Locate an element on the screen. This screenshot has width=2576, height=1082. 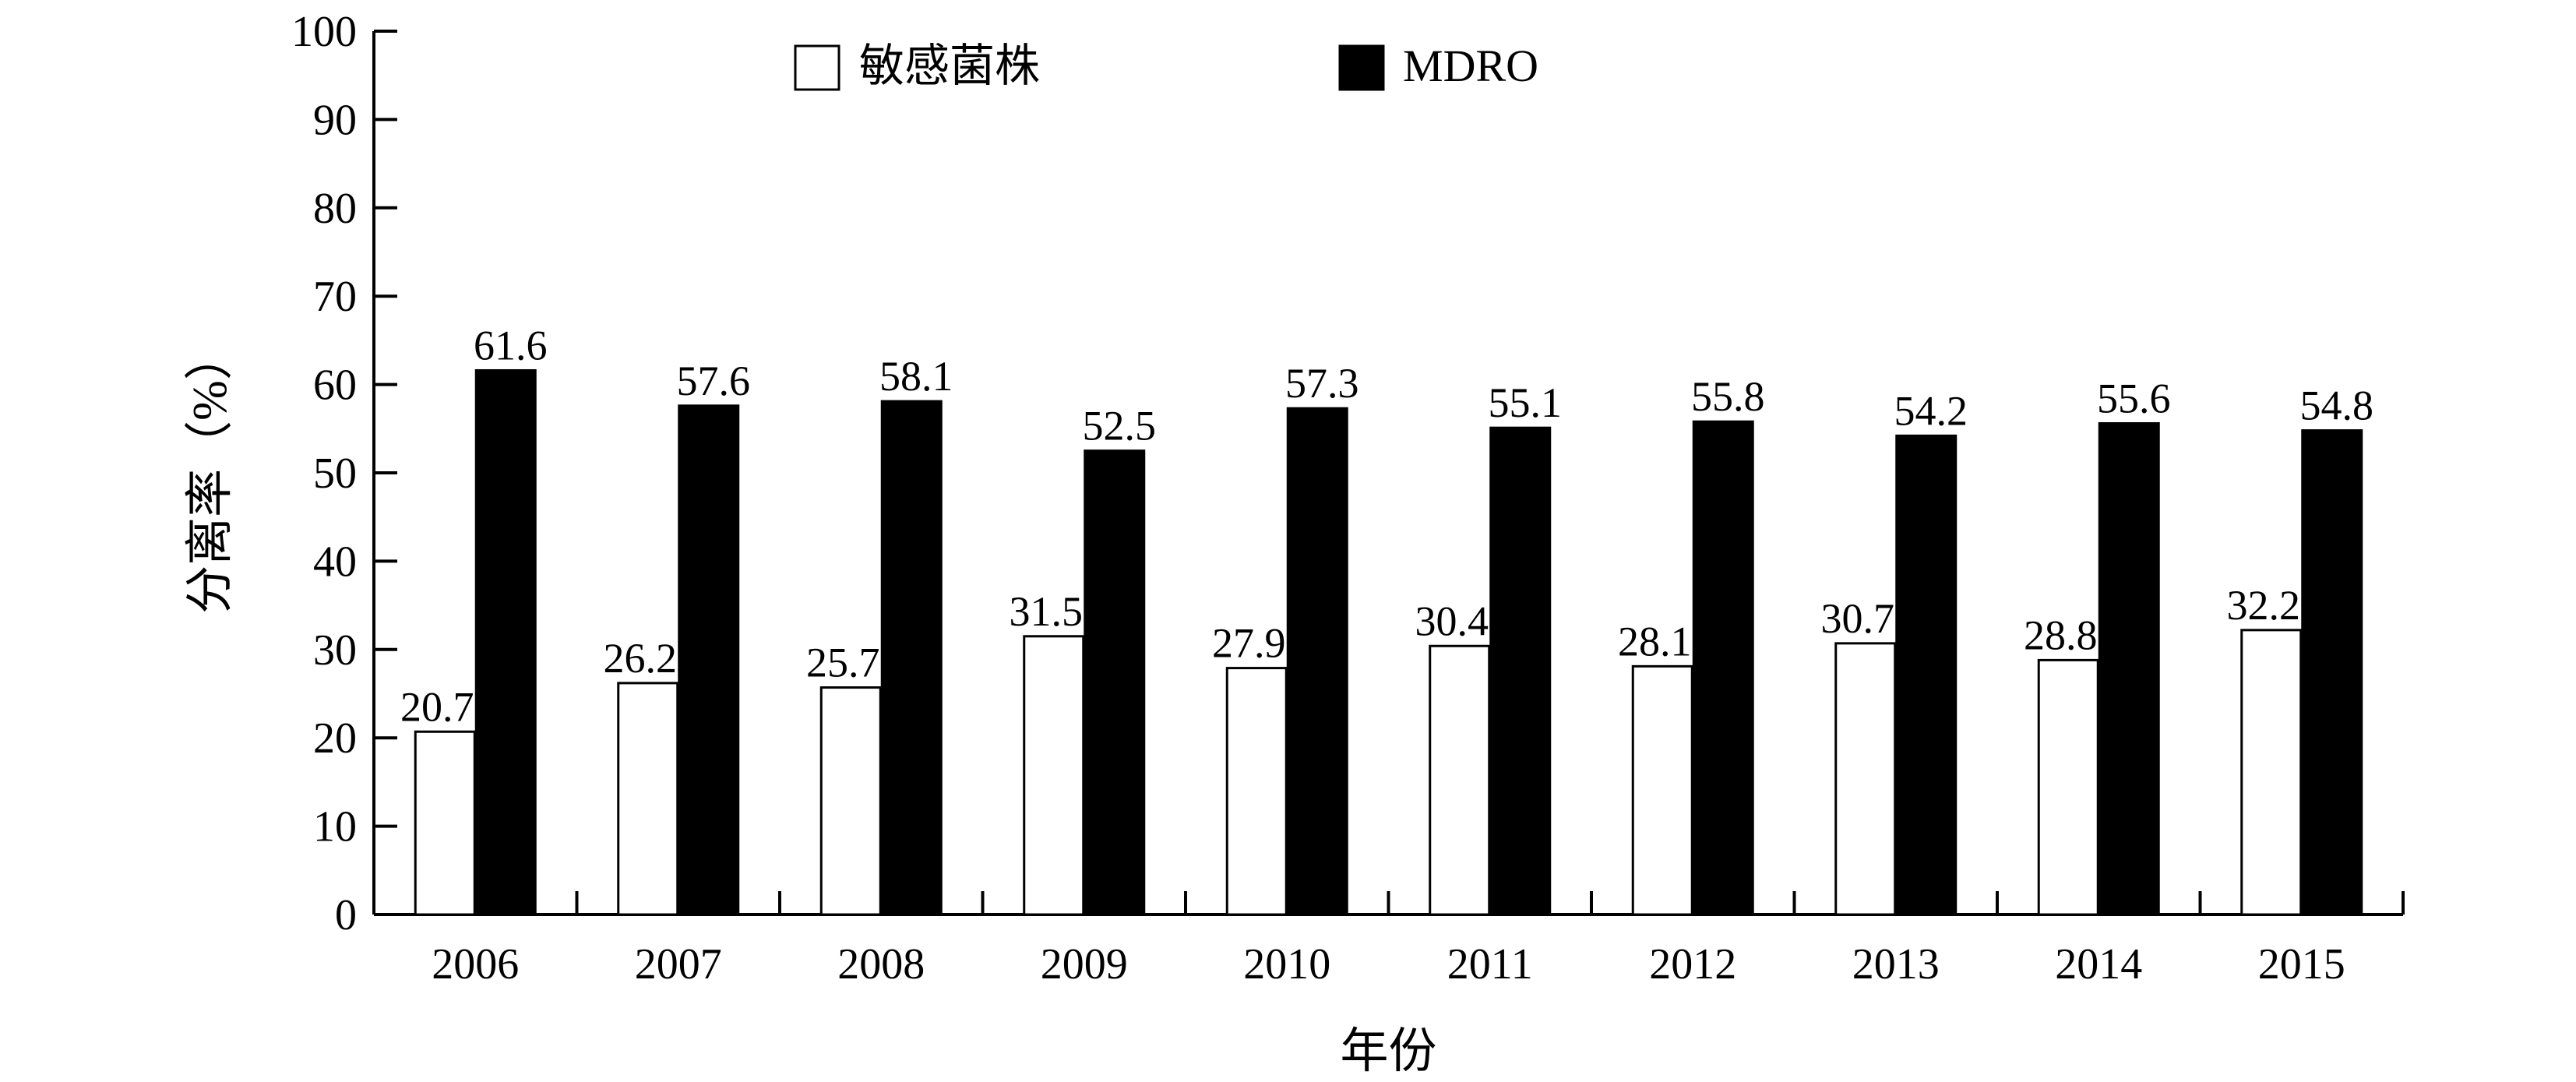
x-tick-label: 2015 is located at coordinates (2301, 964).